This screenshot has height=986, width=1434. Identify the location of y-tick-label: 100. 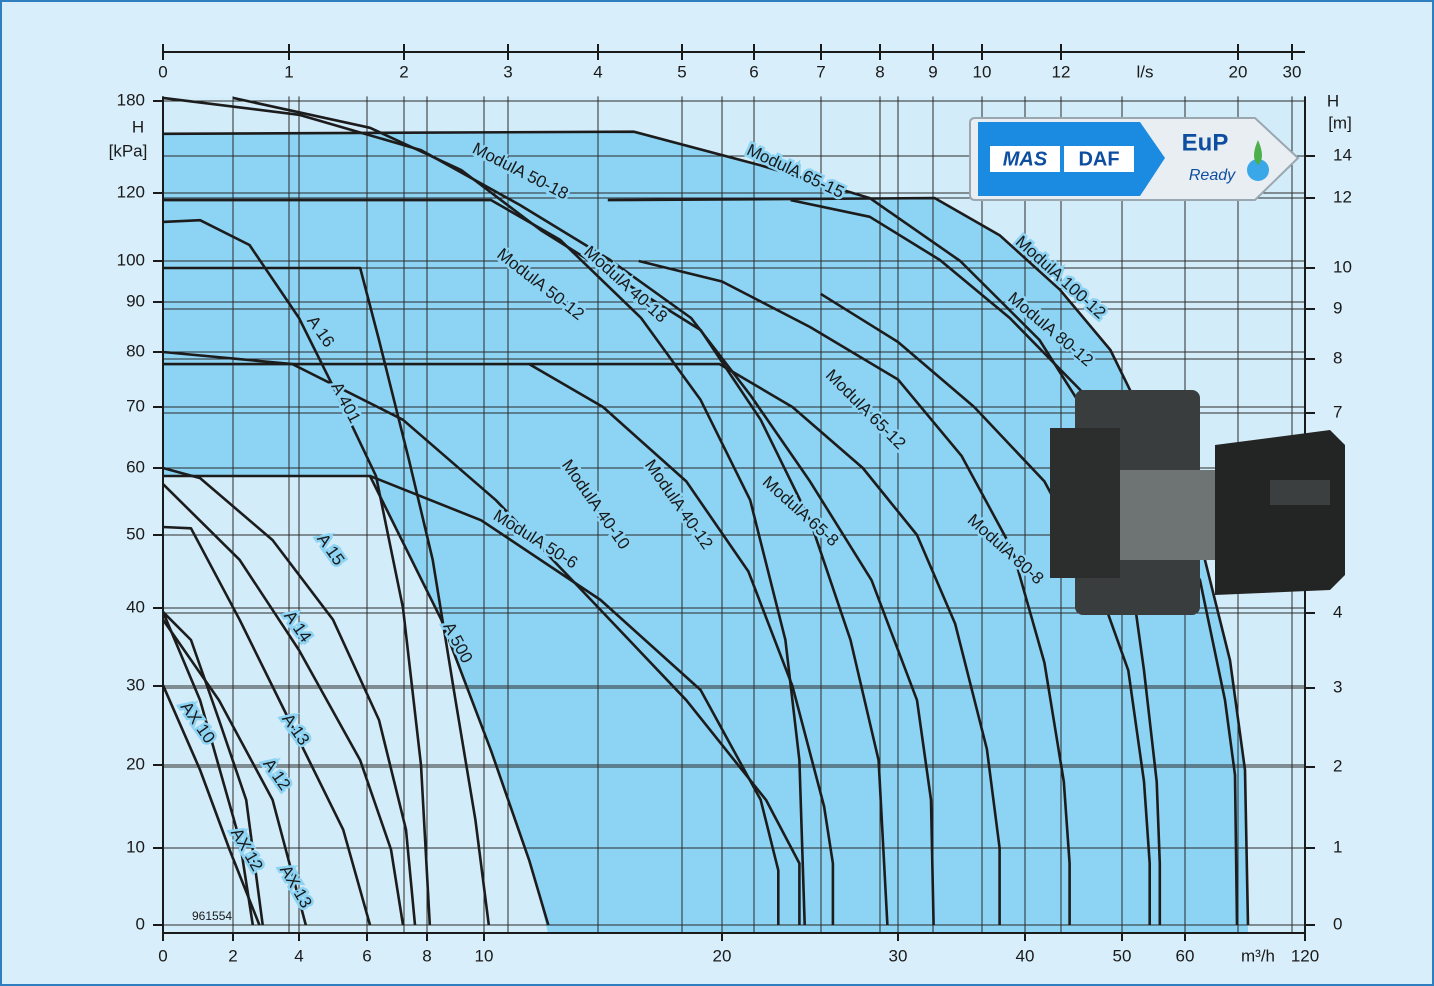
(131, 259).